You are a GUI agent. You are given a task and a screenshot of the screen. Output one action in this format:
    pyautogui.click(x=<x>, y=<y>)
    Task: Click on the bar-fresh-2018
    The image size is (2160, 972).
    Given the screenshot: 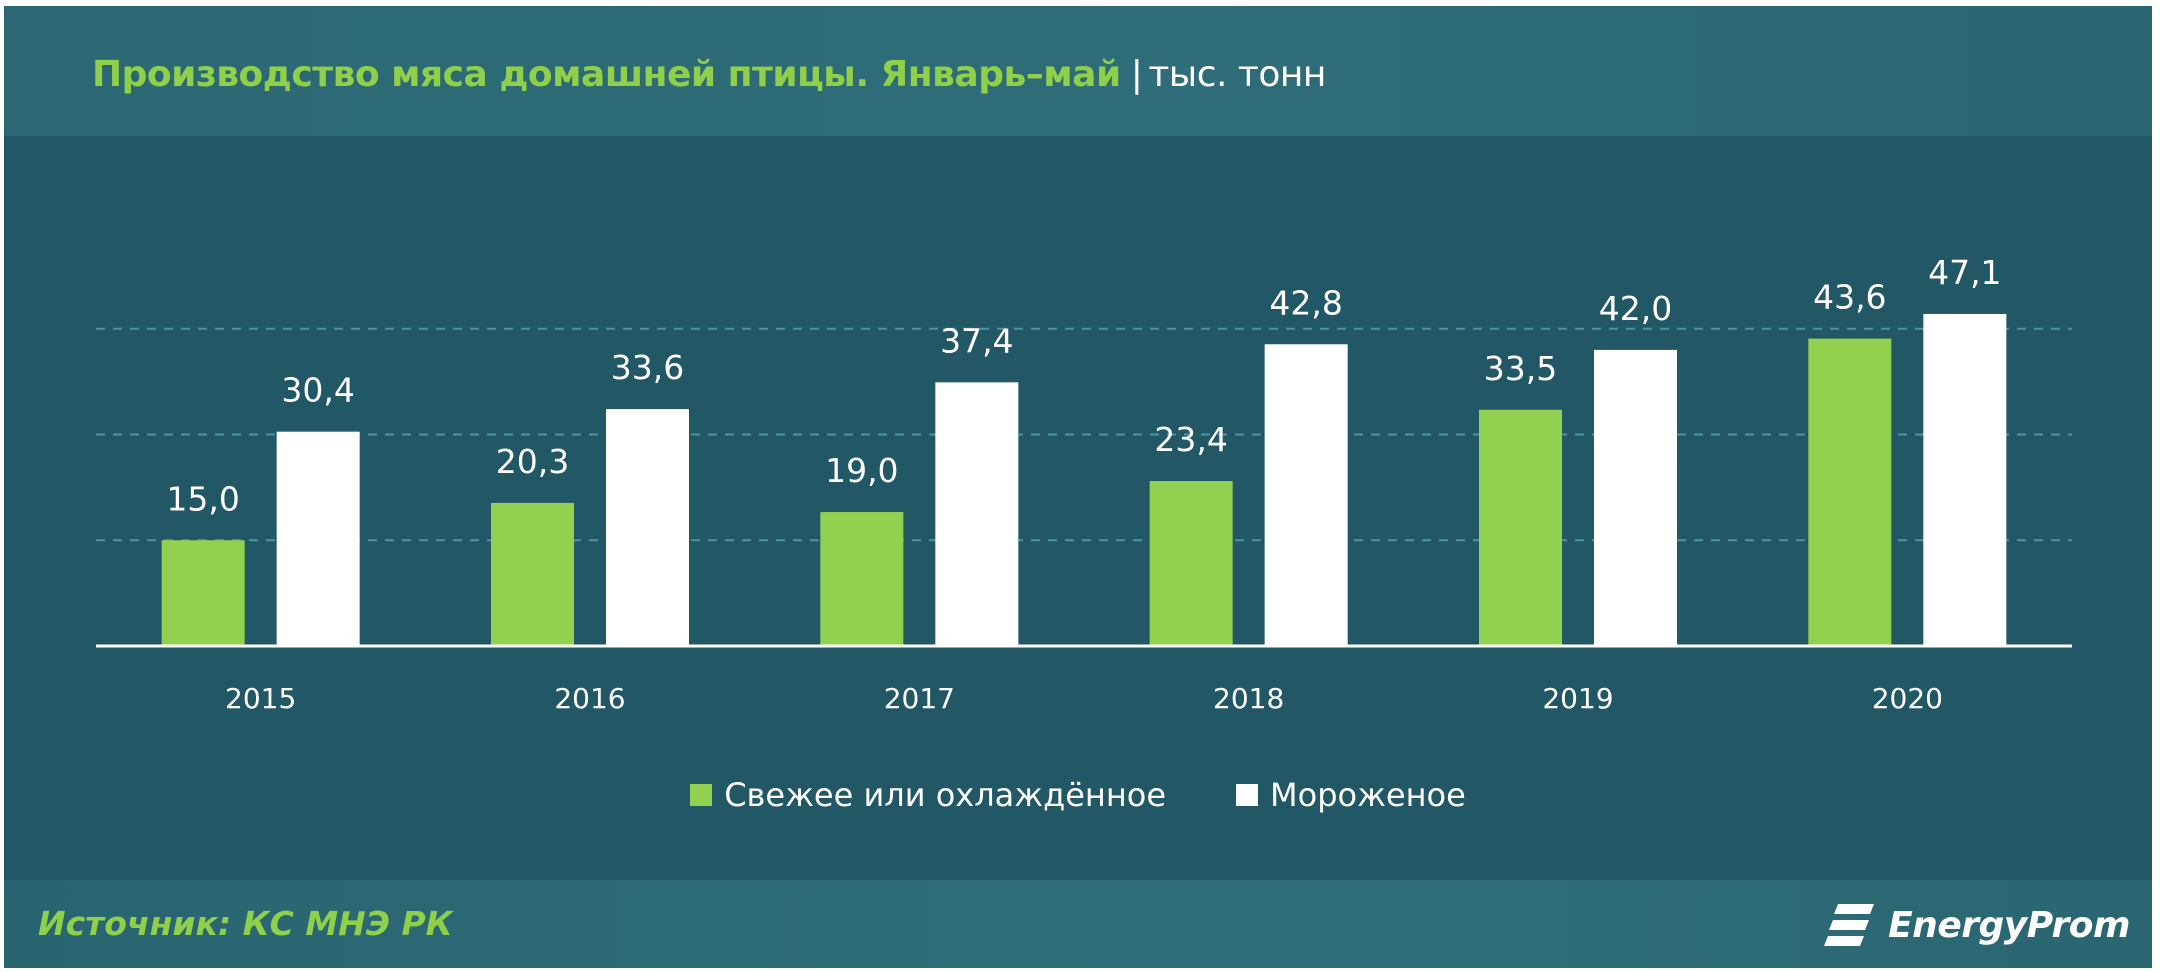 What is the action you would take?
    pyautogui.click(x=1191, y=563)
    